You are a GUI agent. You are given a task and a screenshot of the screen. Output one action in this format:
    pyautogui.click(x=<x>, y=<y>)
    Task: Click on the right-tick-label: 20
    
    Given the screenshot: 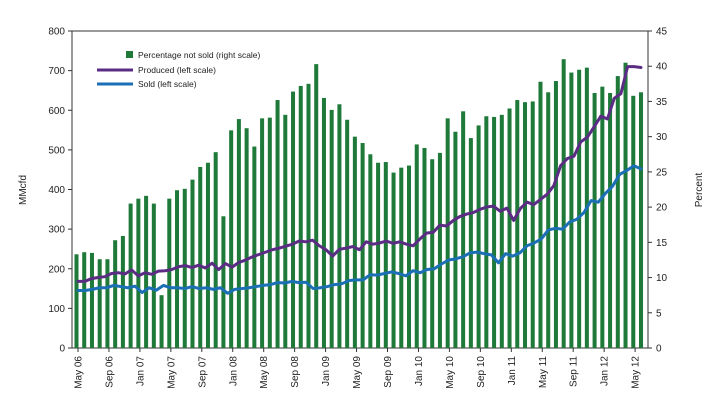 What is the action you would take?
    pyautogui.click(x=662, y=208)
    